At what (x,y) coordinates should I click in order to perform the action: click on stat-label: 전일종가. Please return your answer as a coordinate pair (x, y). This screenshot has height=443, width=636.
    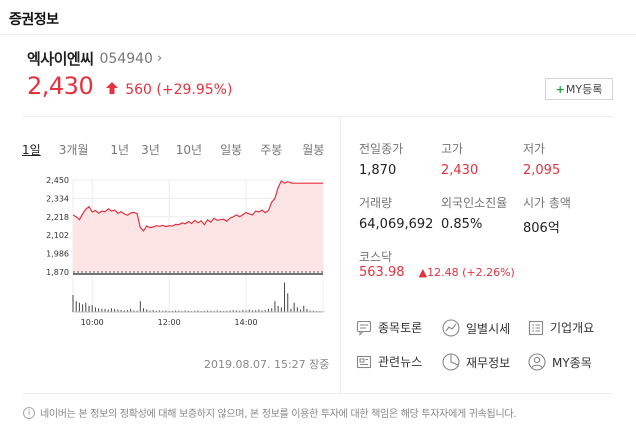
    Looking at the image, I should click on (381, 149).